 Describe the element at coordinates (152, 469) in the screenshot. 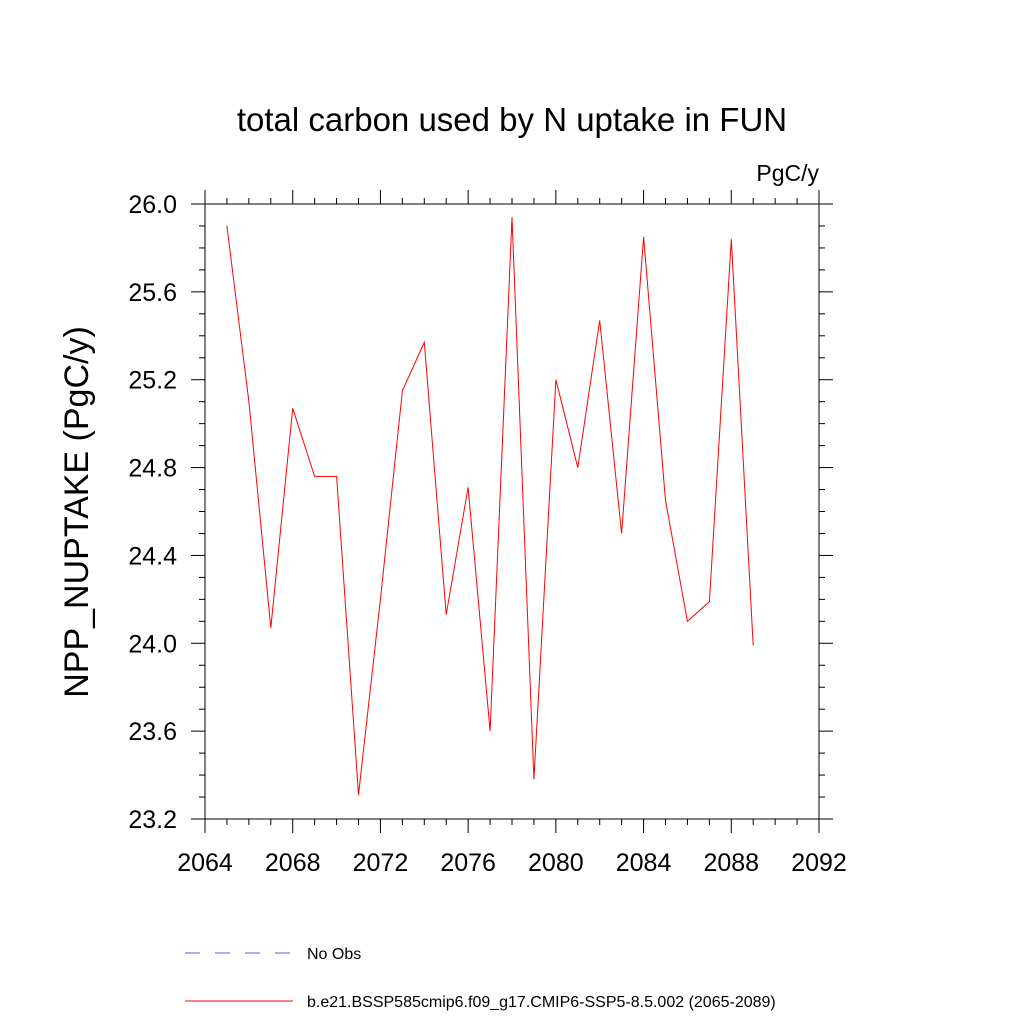

I see `y-tick-label: 24.8` at that location.